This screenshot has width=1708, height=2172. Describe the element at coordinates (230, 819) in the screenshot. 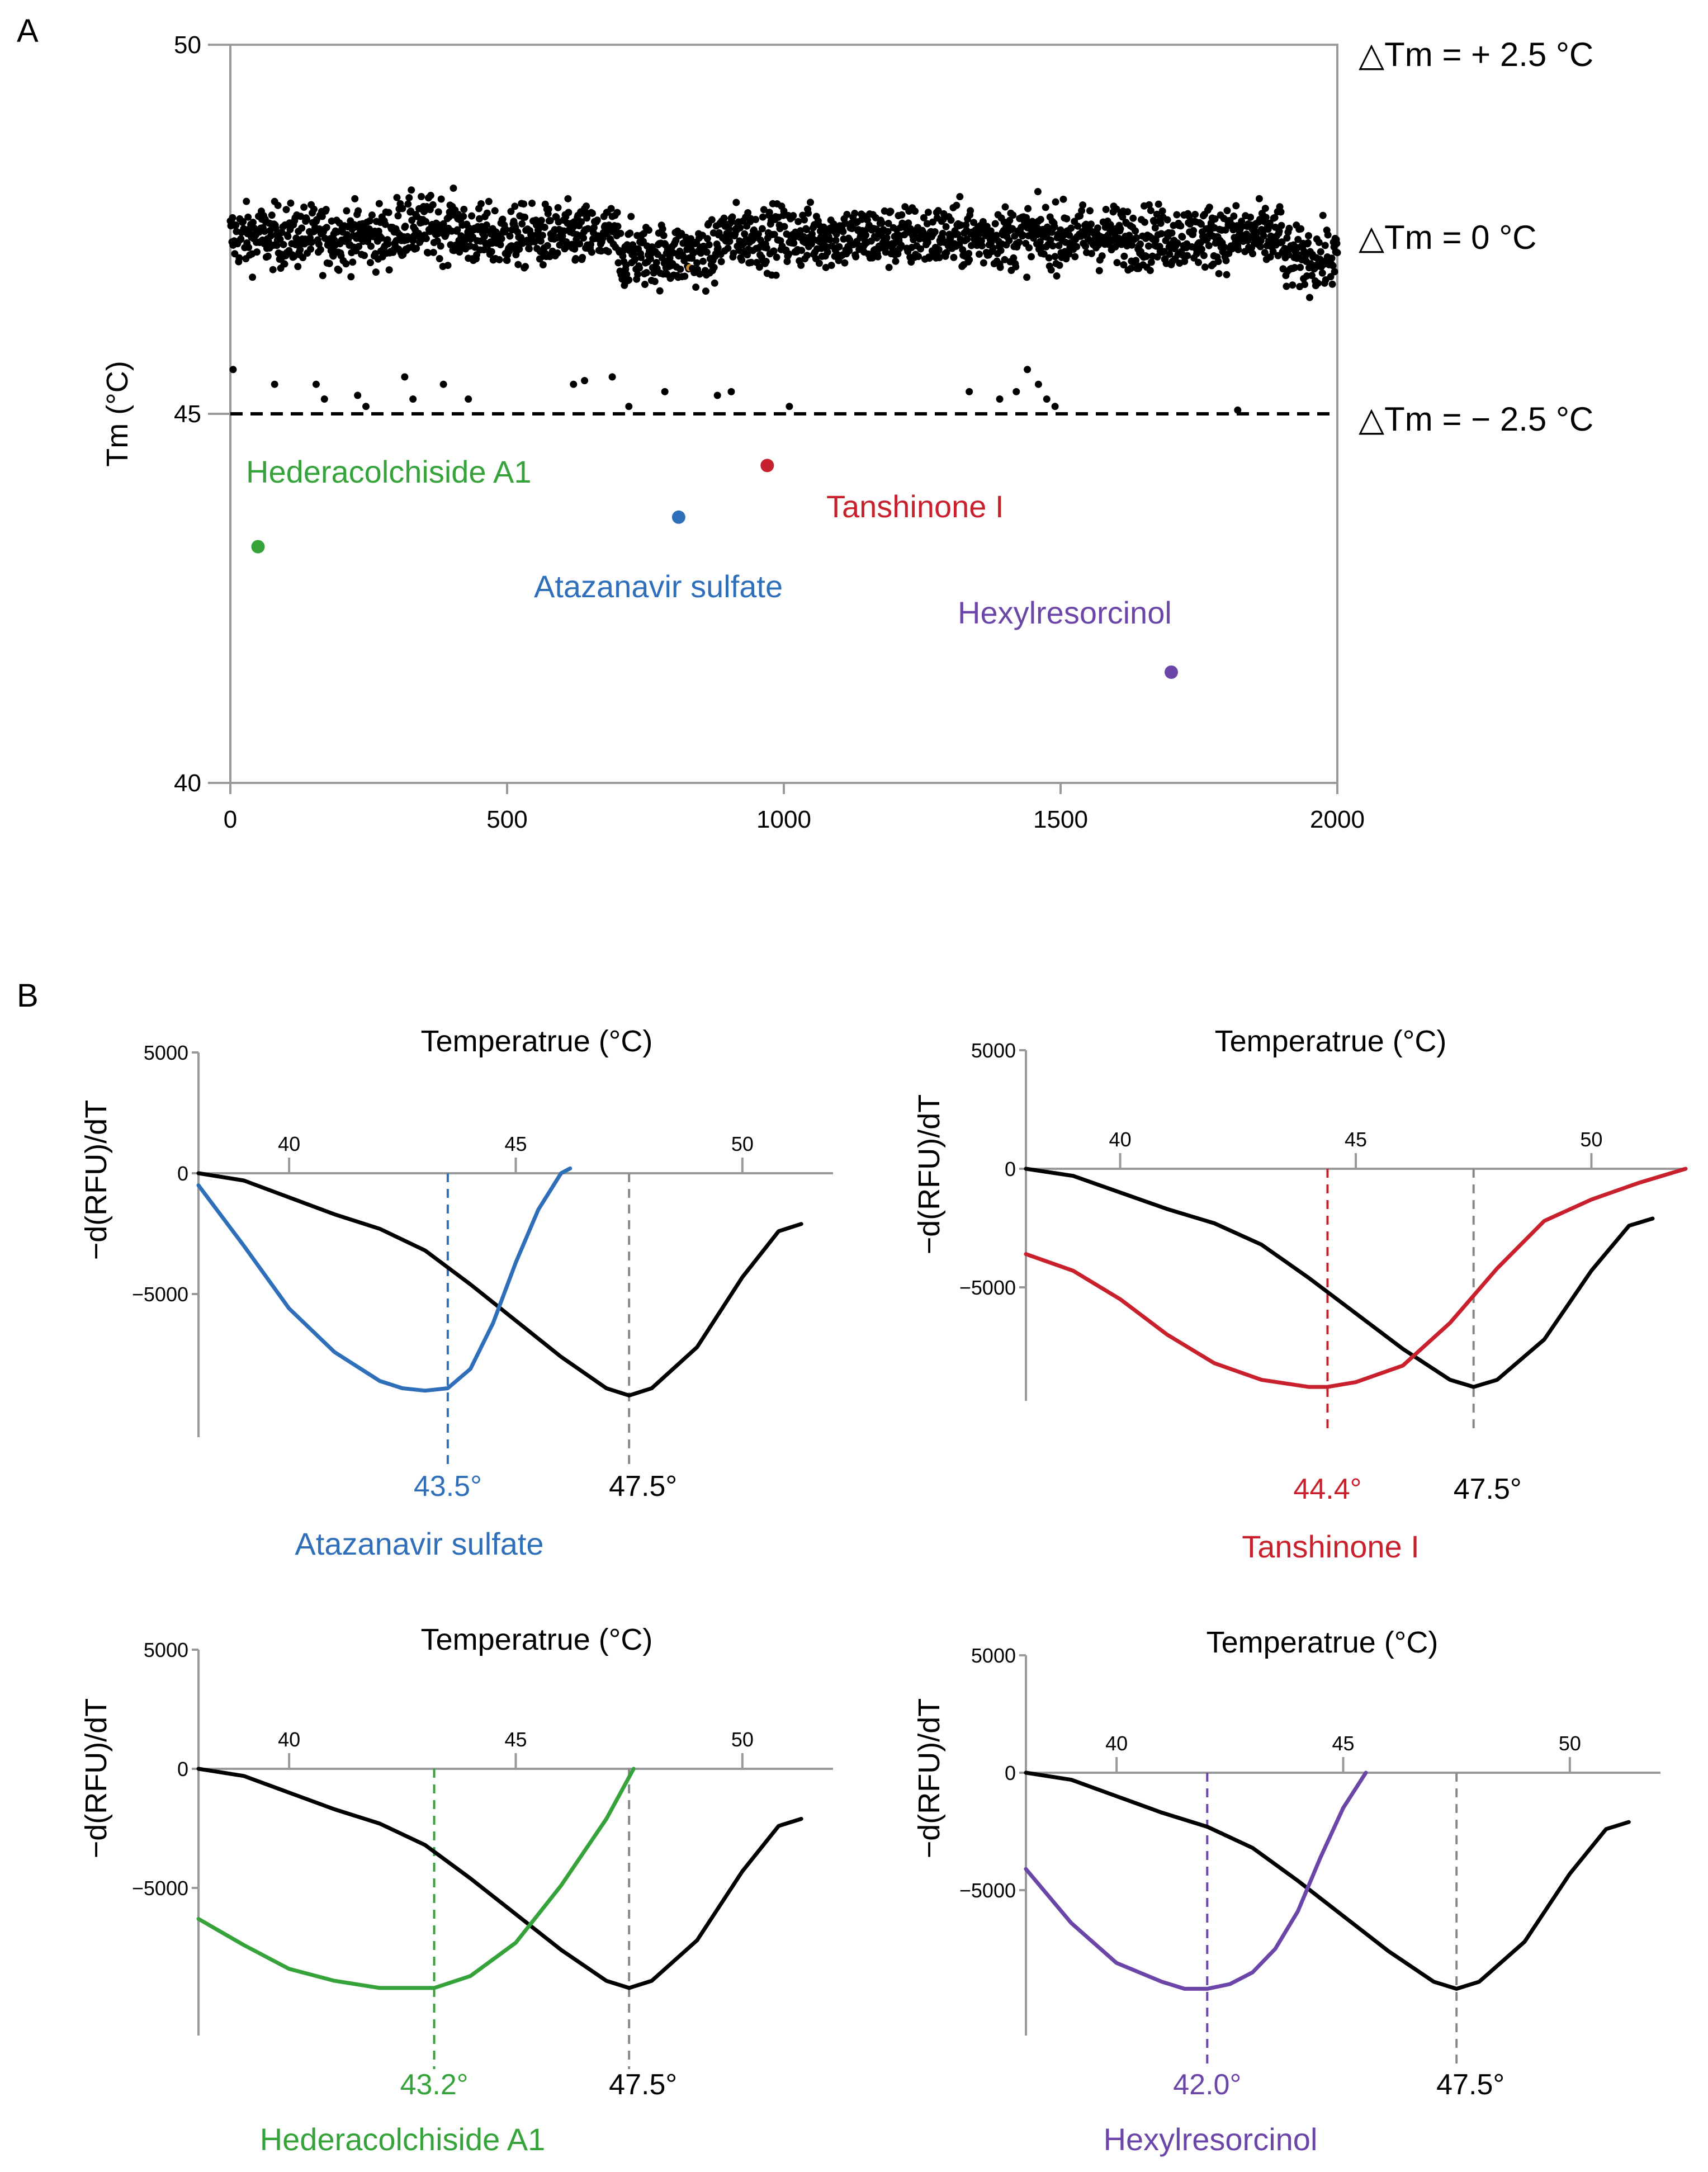

I see `x-tick-label: 0` at that location.